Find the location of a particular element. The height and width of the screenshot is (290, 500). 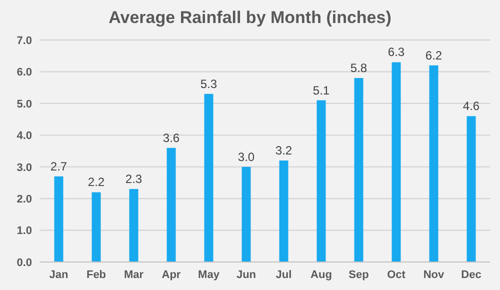

x-tick-label: Feb is located at coordinates (96, 274).